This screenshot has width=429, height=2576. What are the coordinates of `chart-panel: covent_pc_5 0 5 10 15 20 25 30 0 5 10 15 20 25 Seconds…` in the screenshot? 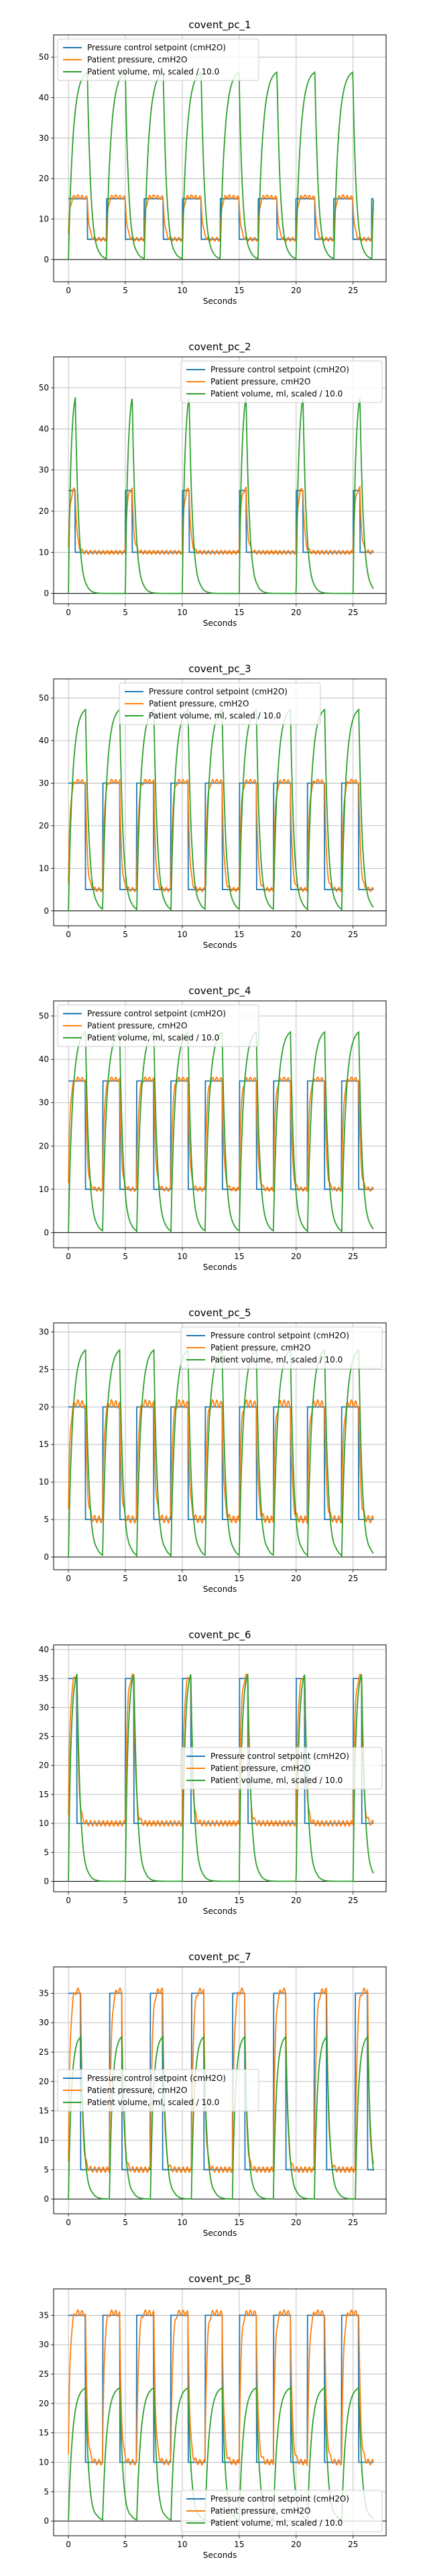 It's located at (213, 1450).